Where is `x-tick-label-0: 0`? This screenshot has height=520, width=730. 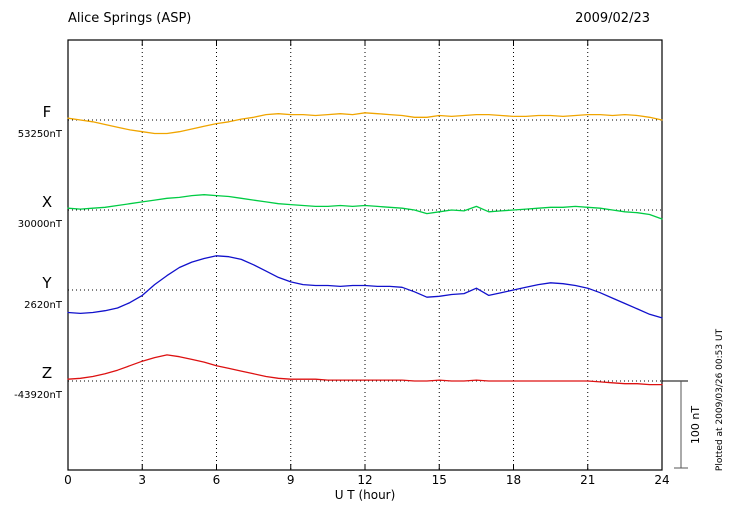
x-tick-label-0: 0 is located at coordinates (68, 480).